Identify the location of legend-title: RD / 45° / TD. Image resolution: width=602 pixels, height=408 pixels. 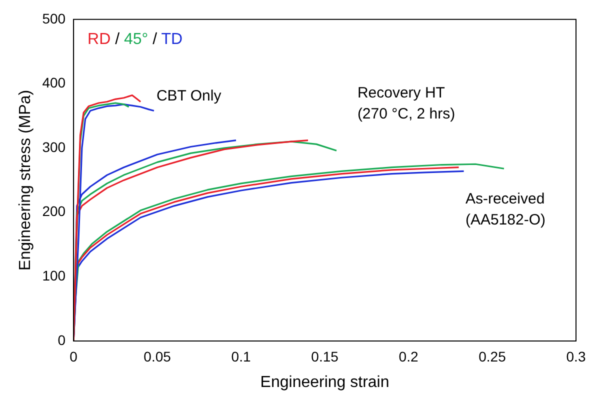
(135, 39).